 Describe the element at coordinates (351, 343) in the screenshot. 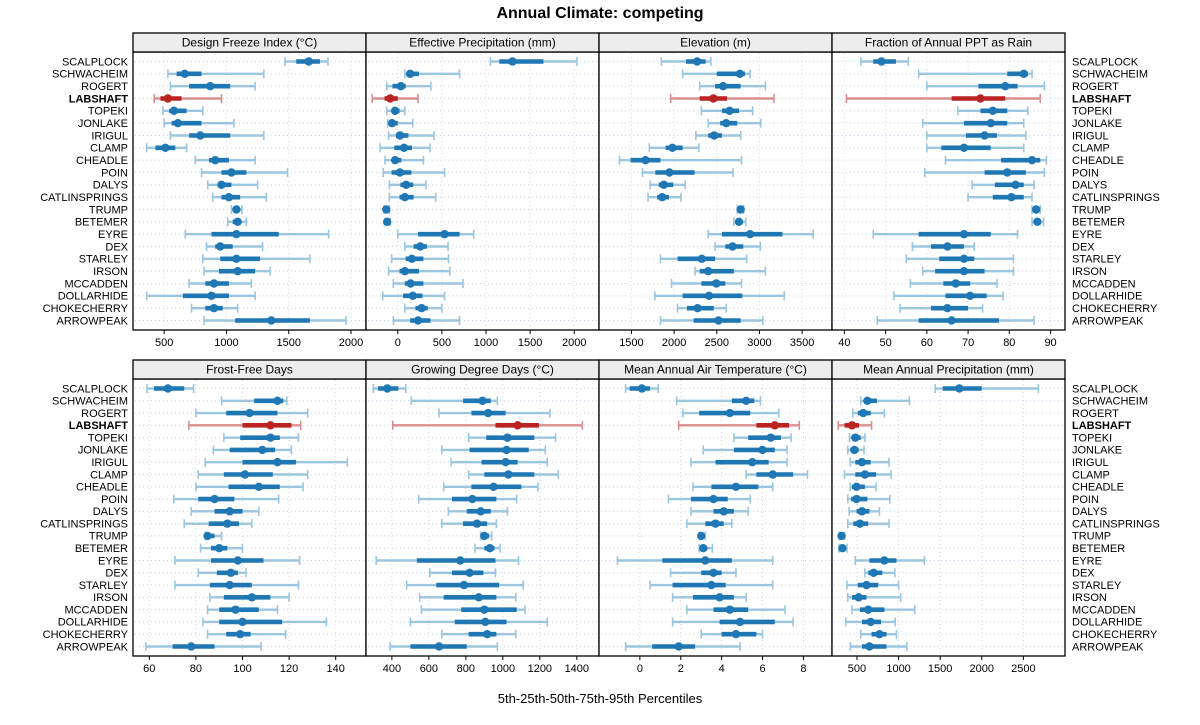

I see `tick-label: 2000` at that location.